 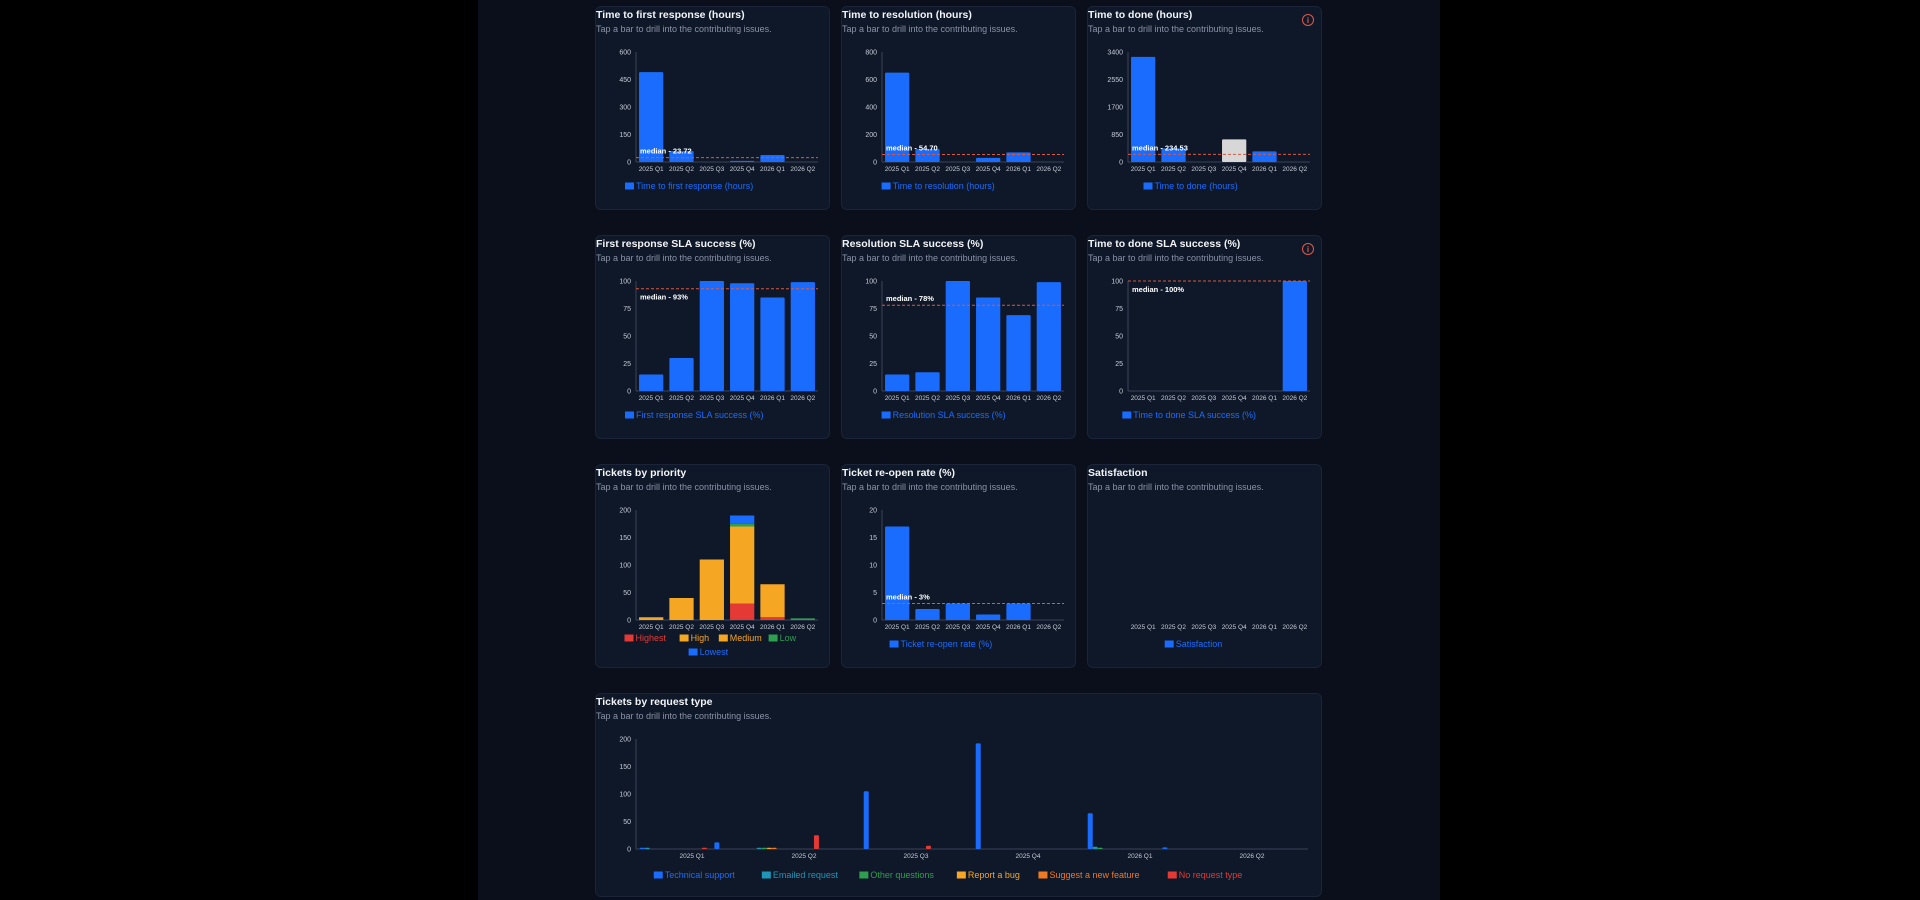 I want to click on y-tick-label: 15, so click(x=873, y=538).